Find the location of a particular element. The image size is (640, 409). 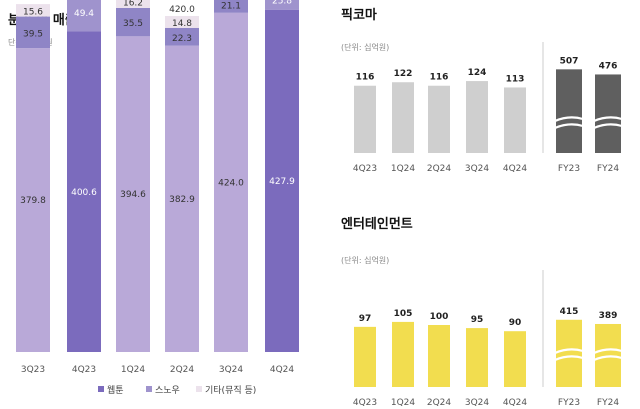

left-legend: 웹툰 스노우 기타(뮤직 등) is located at coordinates (177, 390).